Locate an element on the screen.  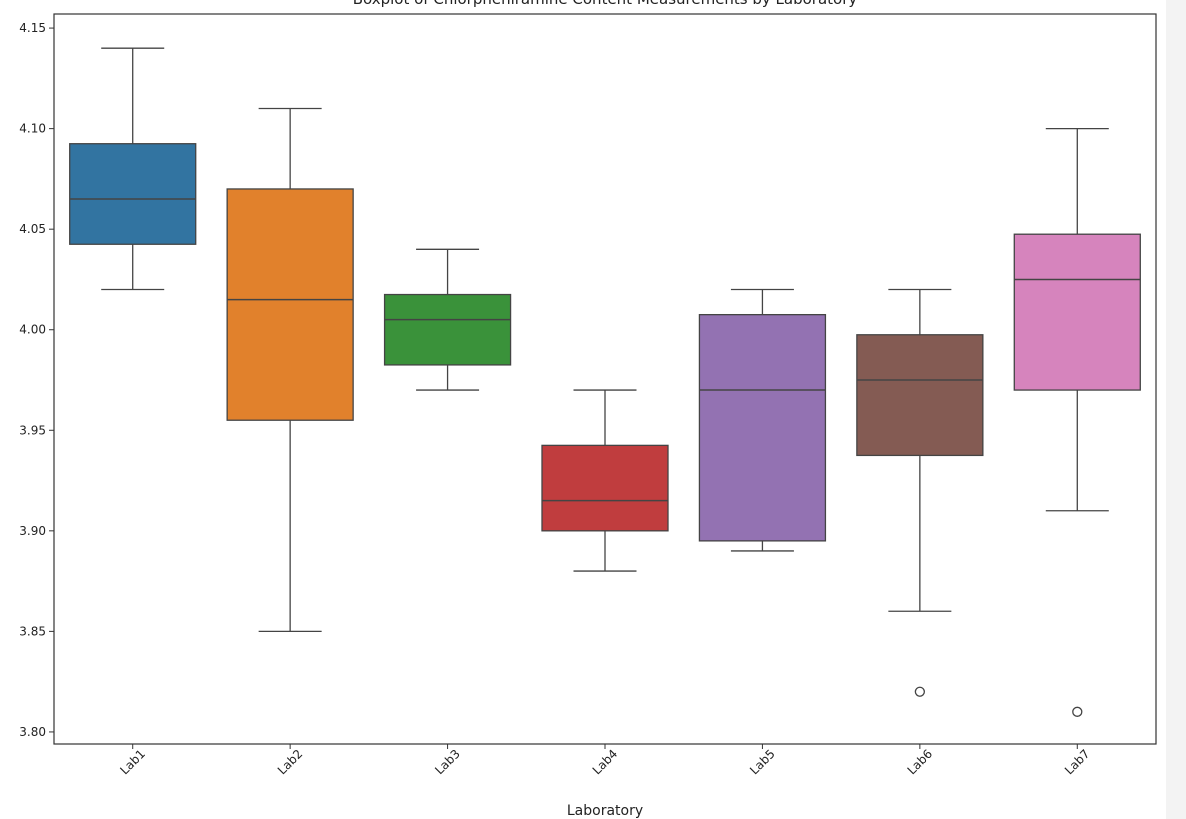
x-tick-label: Lab3 is located at coordinates (447, 762).